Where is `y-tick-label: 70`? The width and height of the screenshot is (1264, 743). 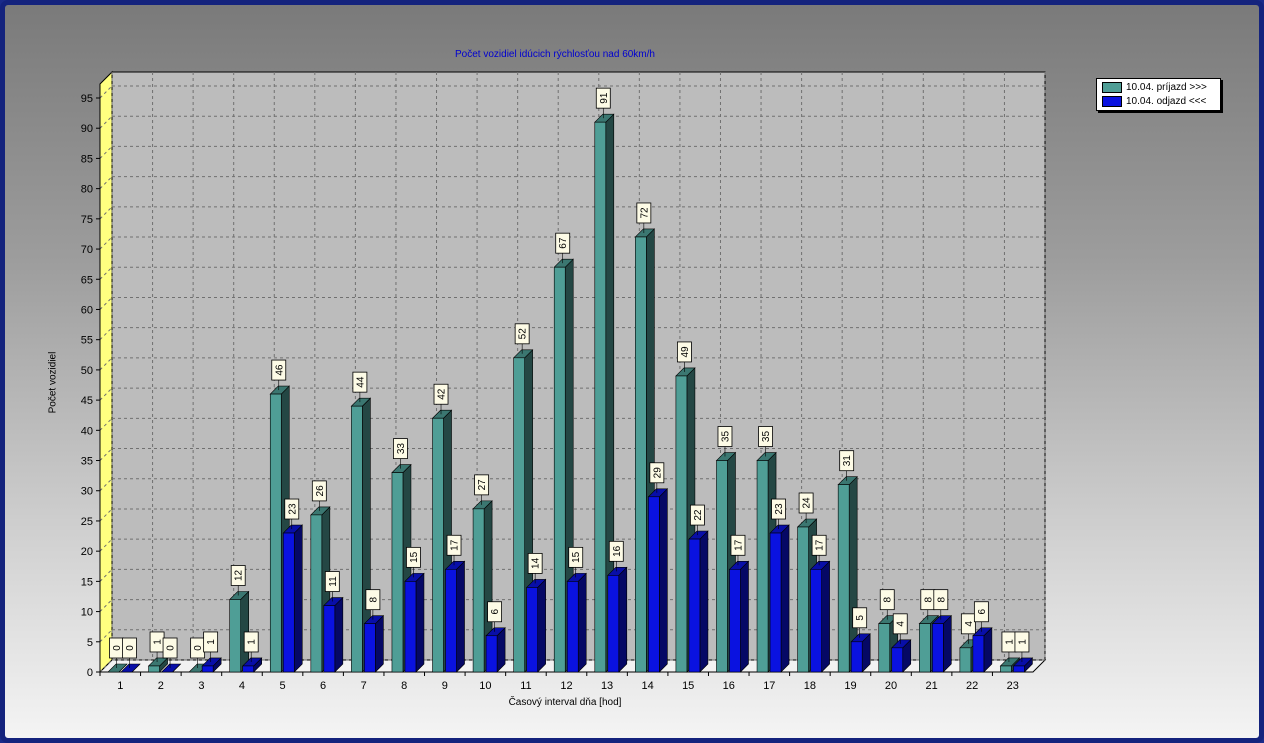
y-tick-label: 70 is located at coordinates (87, 250).